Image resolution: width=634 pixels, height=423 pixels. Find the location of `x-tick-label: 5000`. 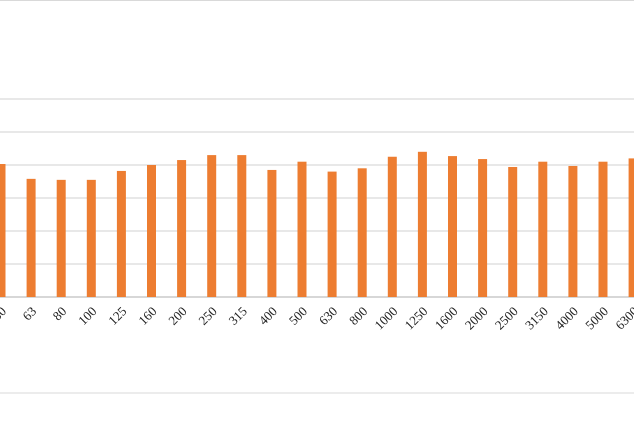

x-tick-label: 5000 is located at coordinates (596, 318).